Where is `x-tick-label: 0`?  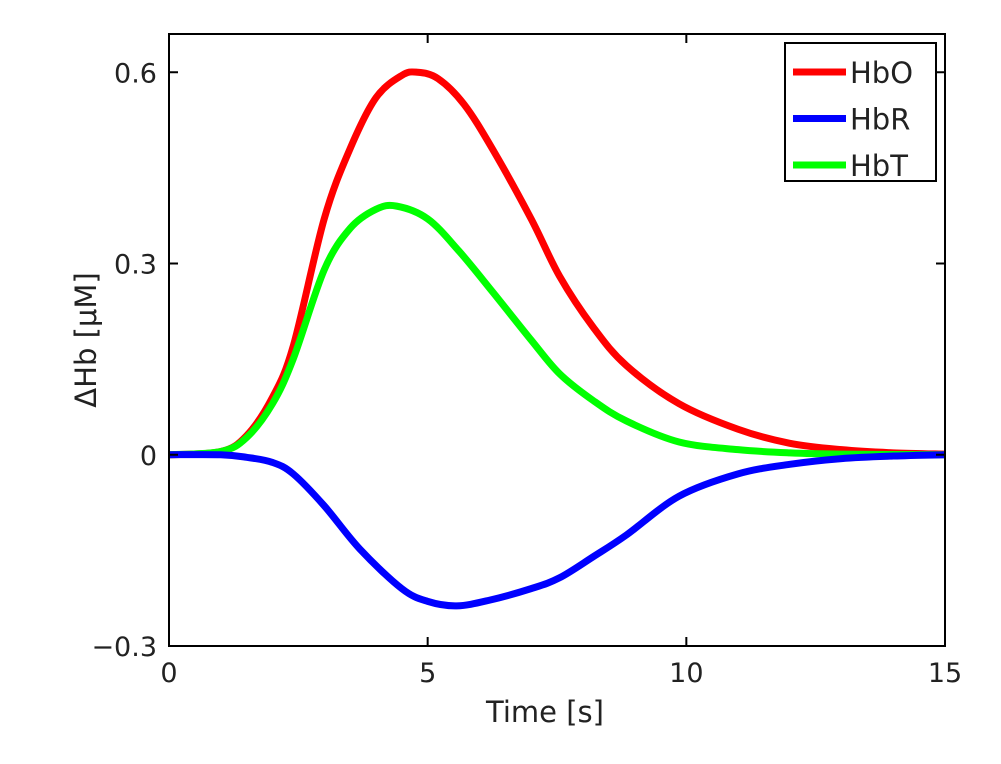 x-tick-label: 0 is located at coordinates (168, 673).